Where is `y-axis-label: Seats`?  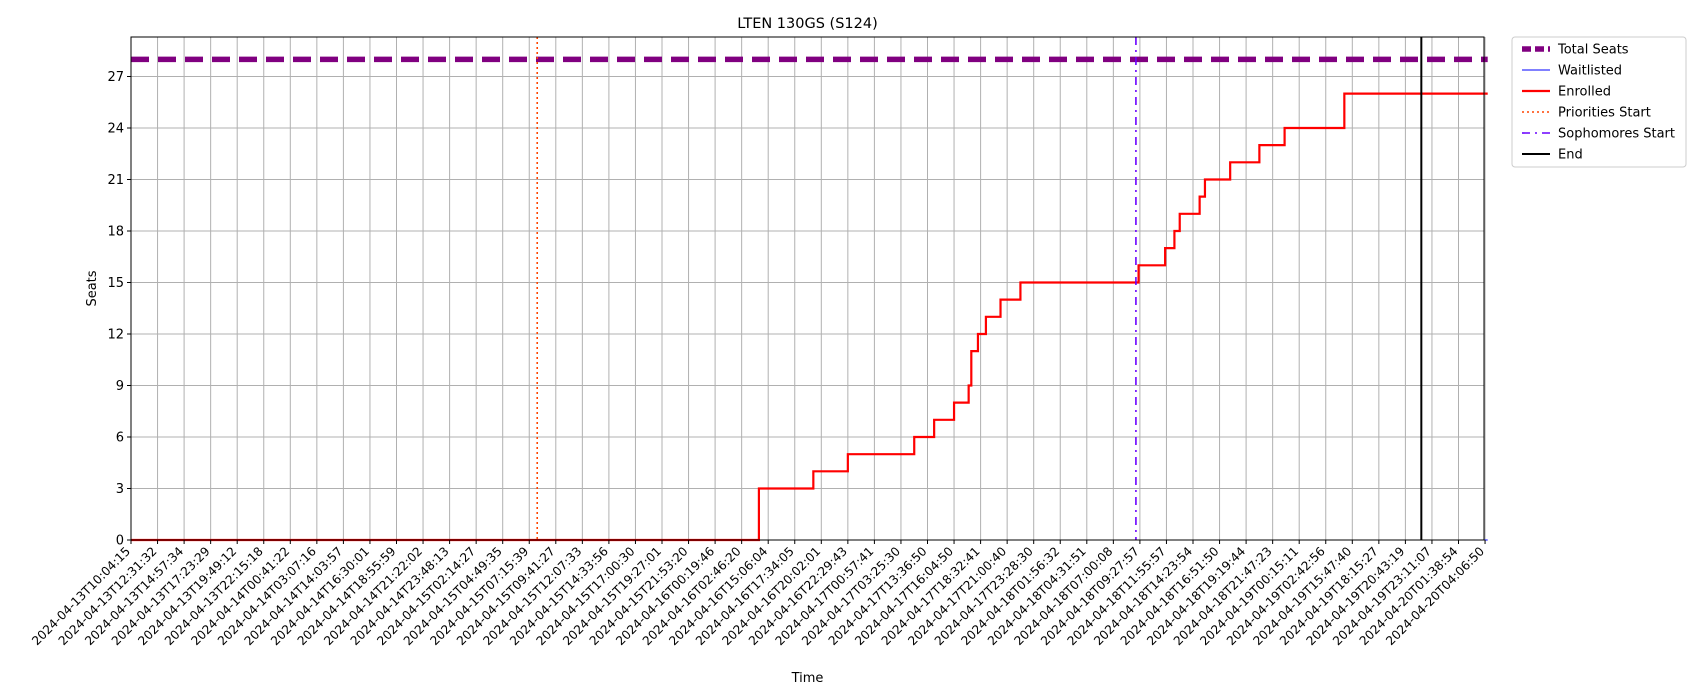
y-axis-label: Seats is located at coordinates (92, 288).